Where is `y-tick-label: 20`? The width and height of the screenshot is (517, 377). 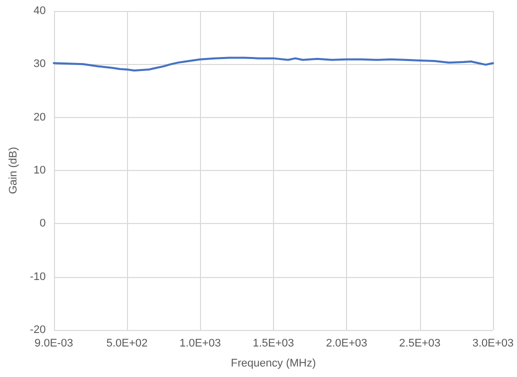 y-tick-label: 20 is located at coordinates (40, 117).